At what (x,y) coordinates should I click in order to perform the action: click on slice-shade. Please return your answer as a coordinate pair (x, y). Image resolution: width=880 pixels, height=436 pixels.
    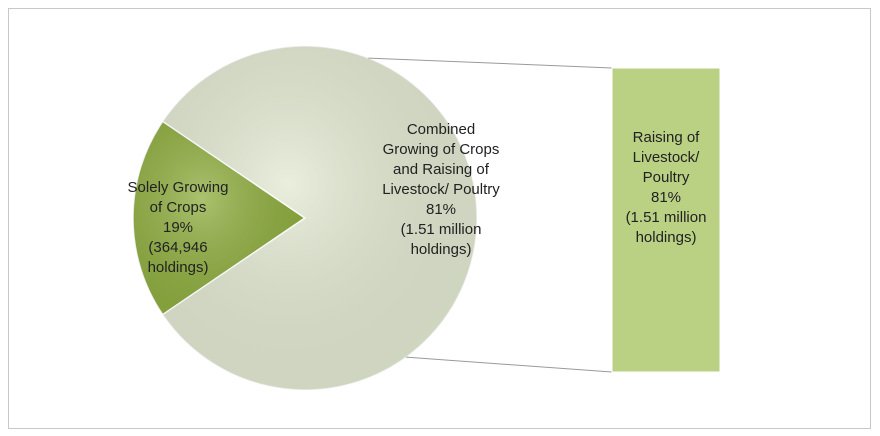
    Looking at the image, I should click on (219, 218).